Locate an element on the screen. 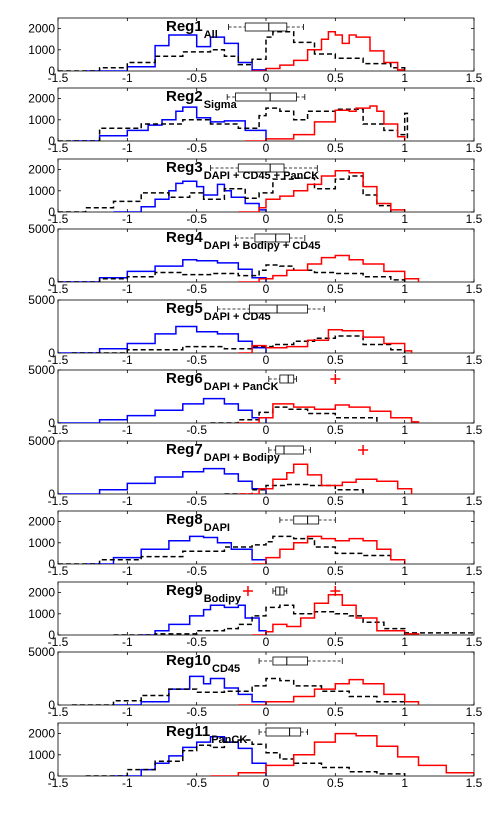 This screenshot has height=825, width=488. panel-subtitle: Bodipy is located at coordinates (223, 599).